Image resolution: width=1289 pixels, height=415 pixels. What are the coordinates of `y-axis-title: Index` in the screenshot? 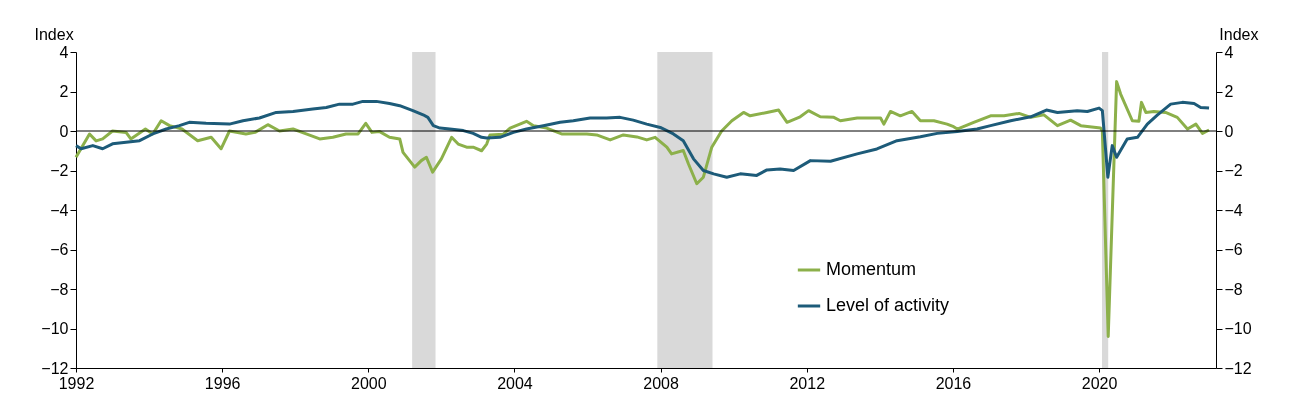 It's located at (54, 34).